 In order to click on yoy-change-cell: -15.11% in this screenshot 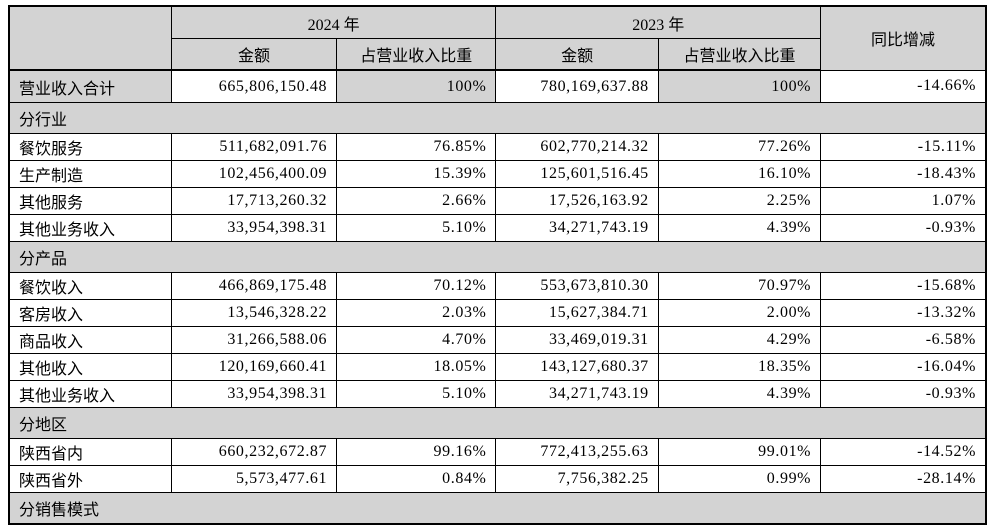, I will do `click(903, 147)`.